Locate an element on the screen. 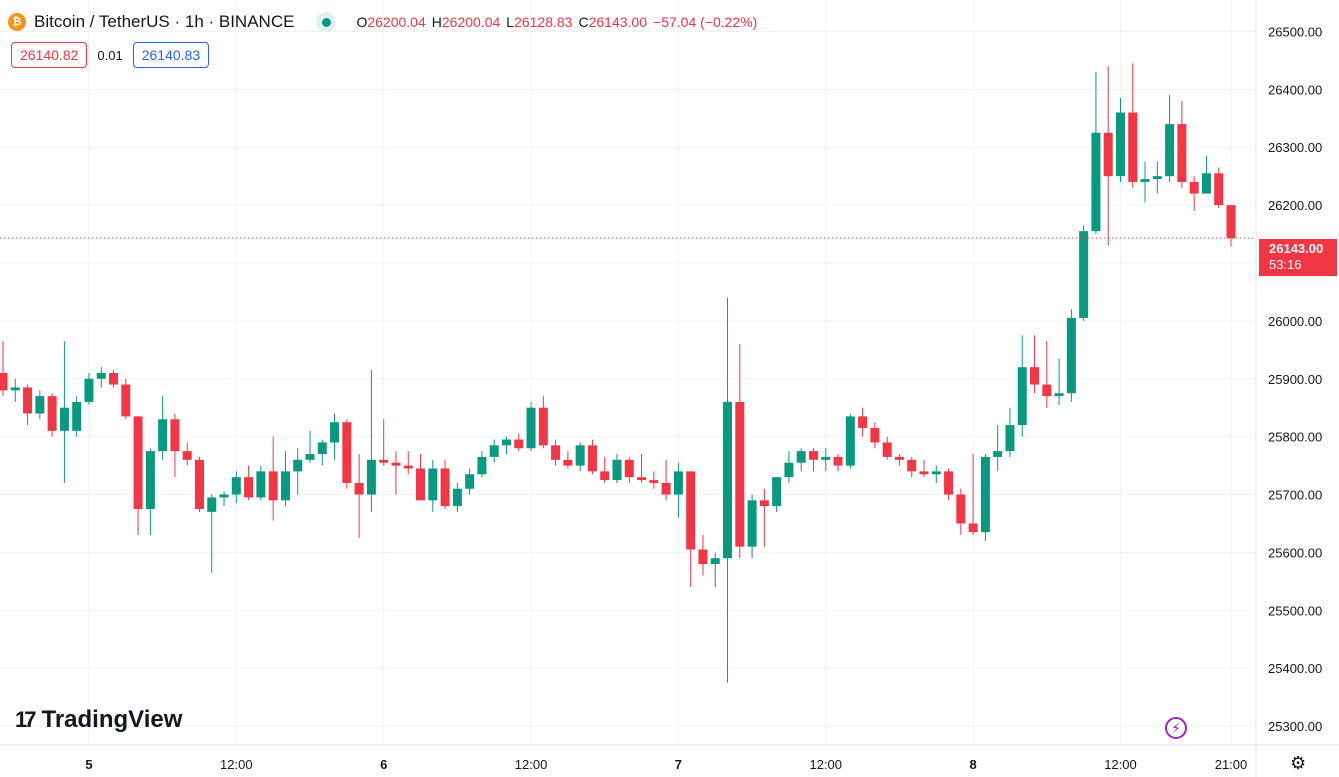 Image resolution: width=1339 pixels, height=777 pixels. gear-icon: ⚙ is located at coordinates (1298, 763).